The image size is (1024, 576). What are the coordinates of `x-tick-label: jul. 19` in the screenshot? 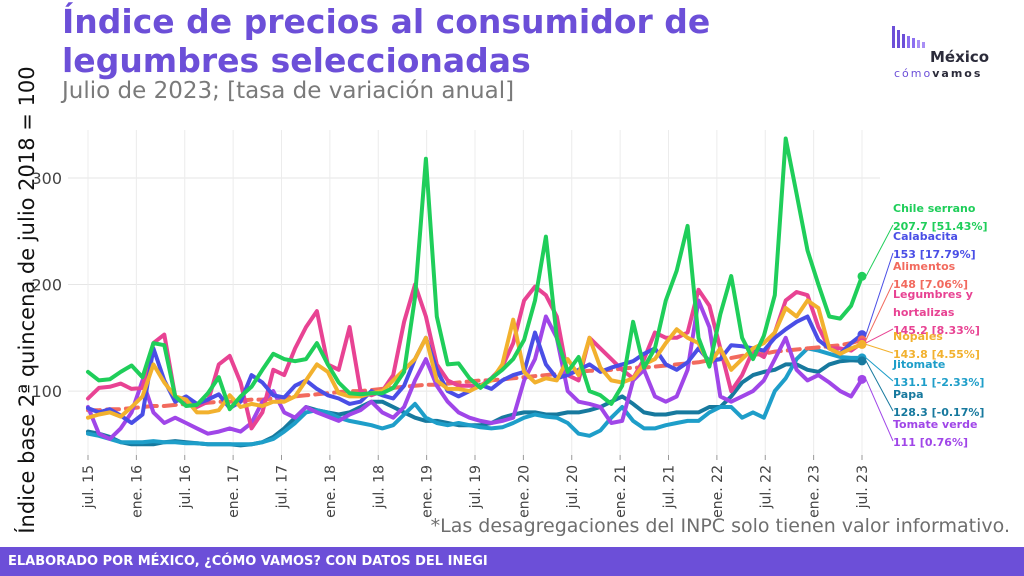 It's located at (476, 487).